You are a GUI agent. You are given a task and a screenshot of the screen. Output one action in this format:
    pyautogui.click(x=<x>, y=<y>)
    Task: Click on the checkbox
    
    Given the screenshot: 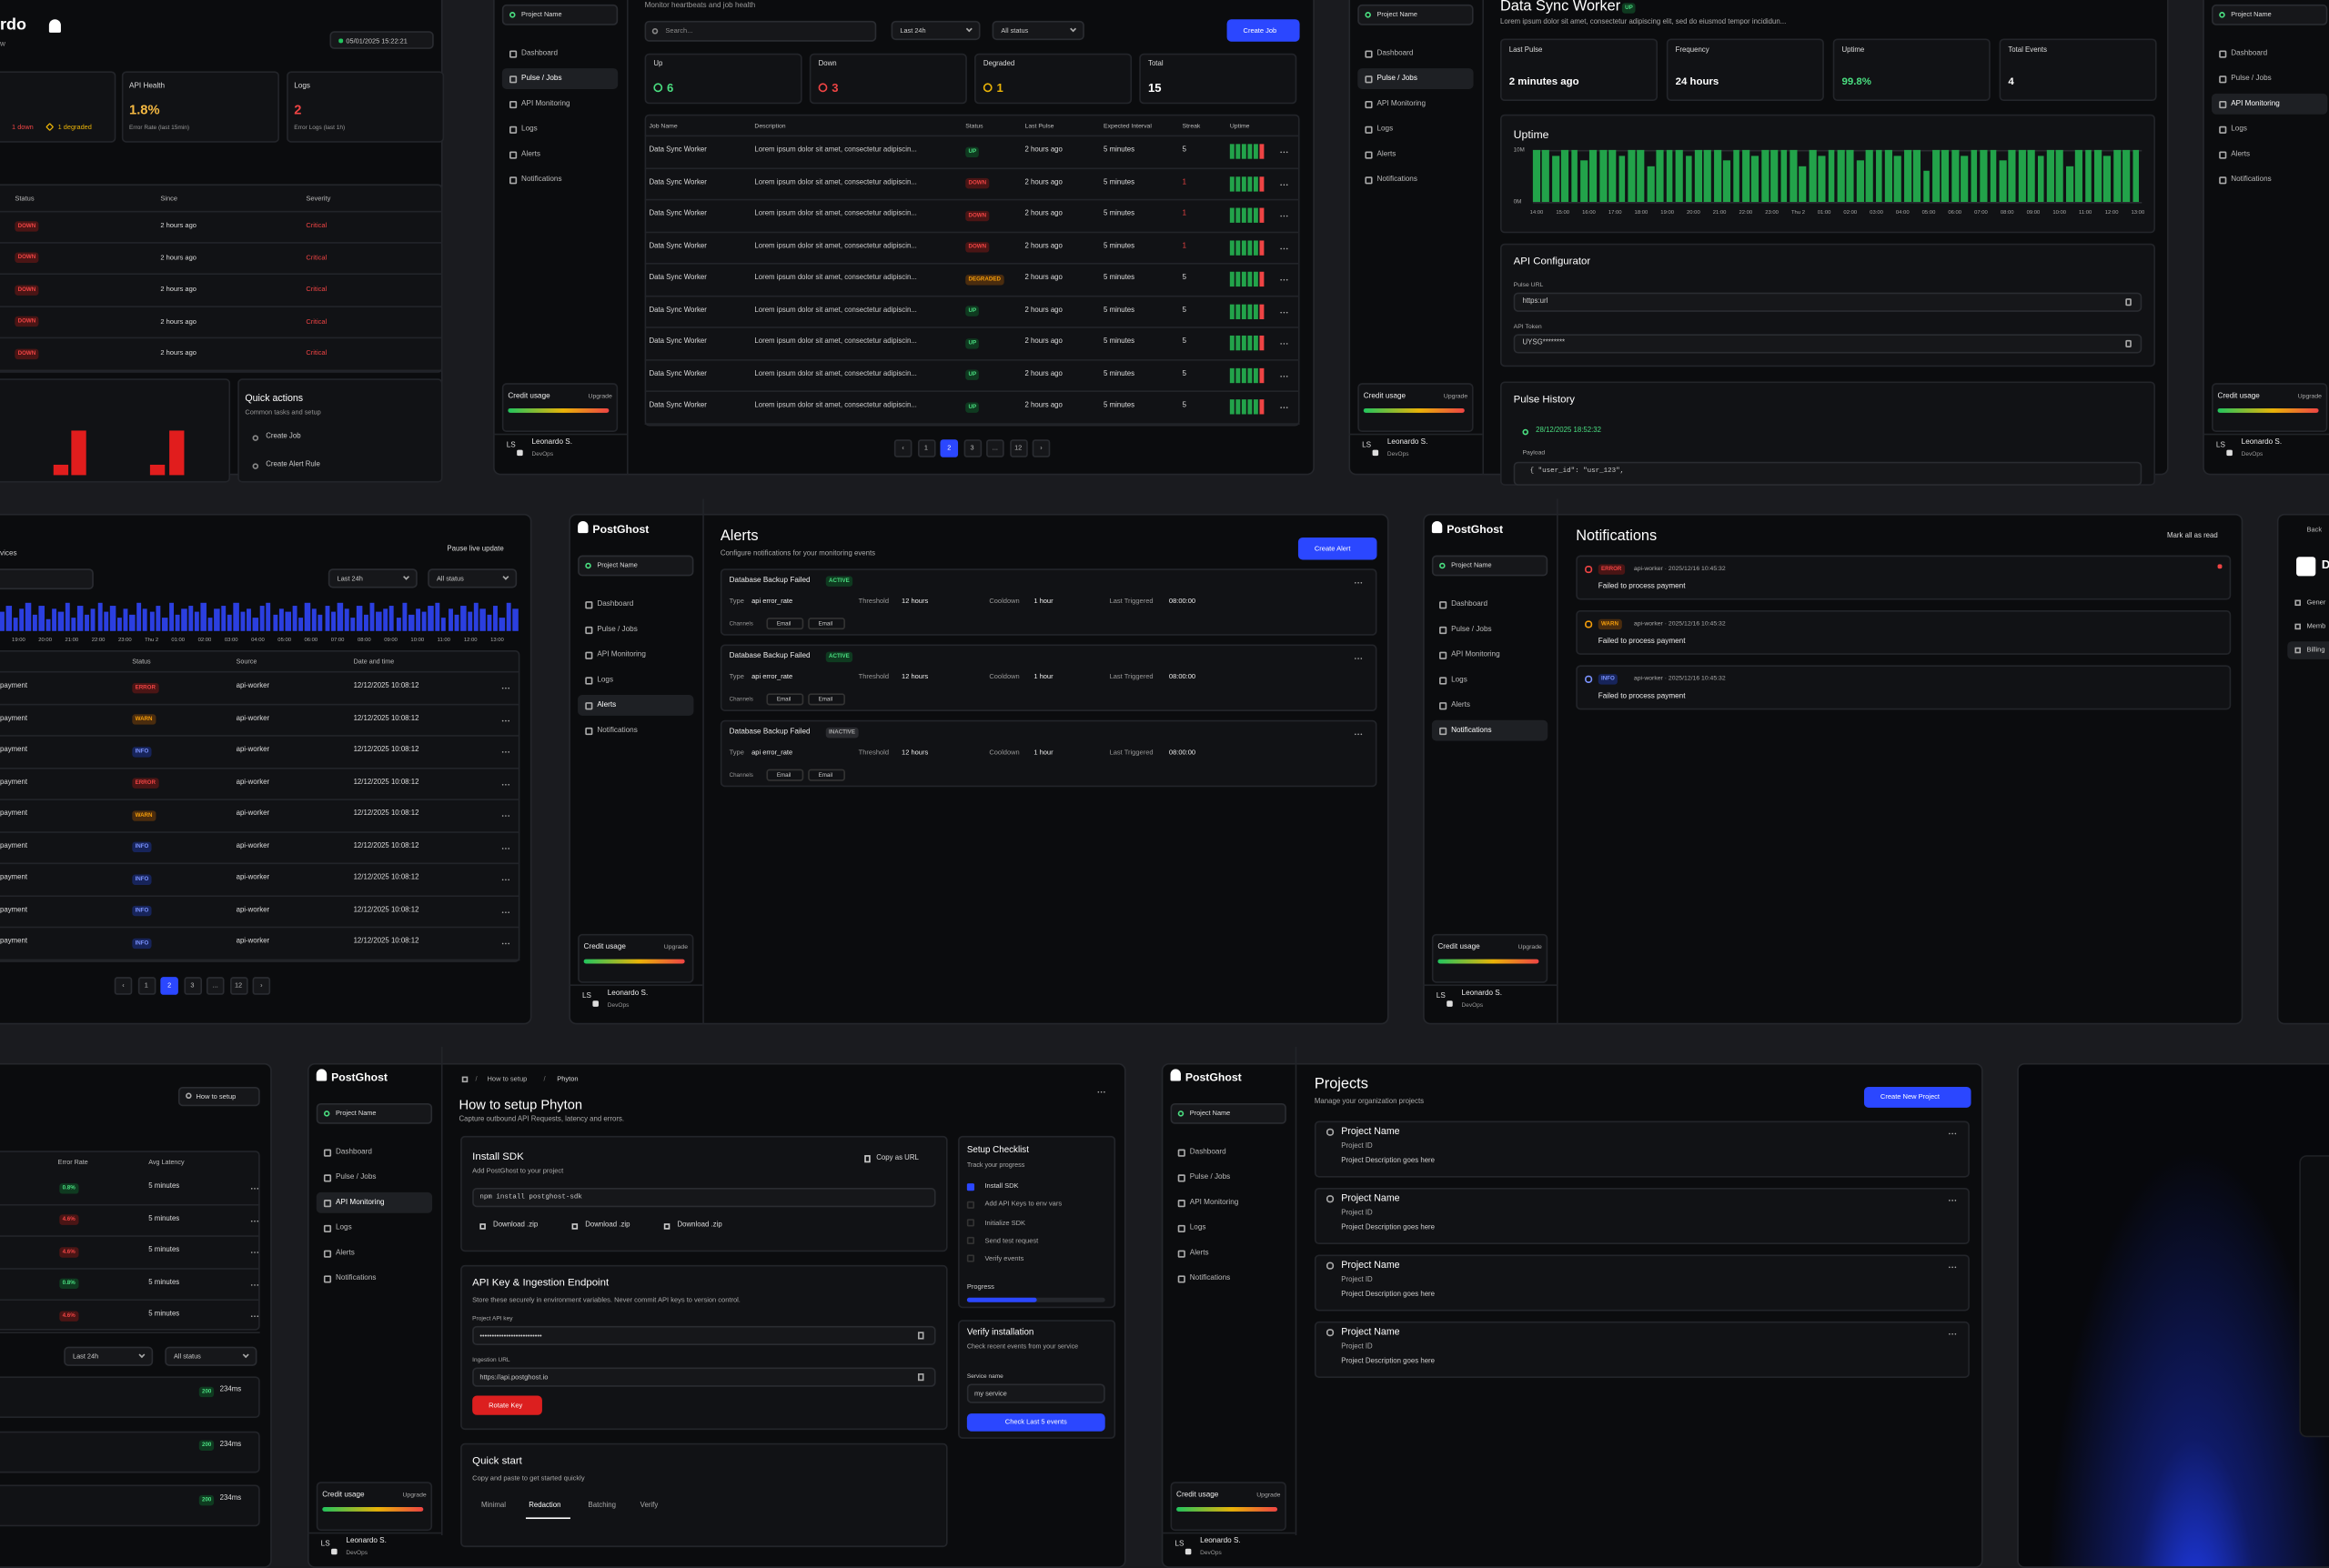 What is the action you would take?
    pyautogui.click(x=970, y=1186)
    